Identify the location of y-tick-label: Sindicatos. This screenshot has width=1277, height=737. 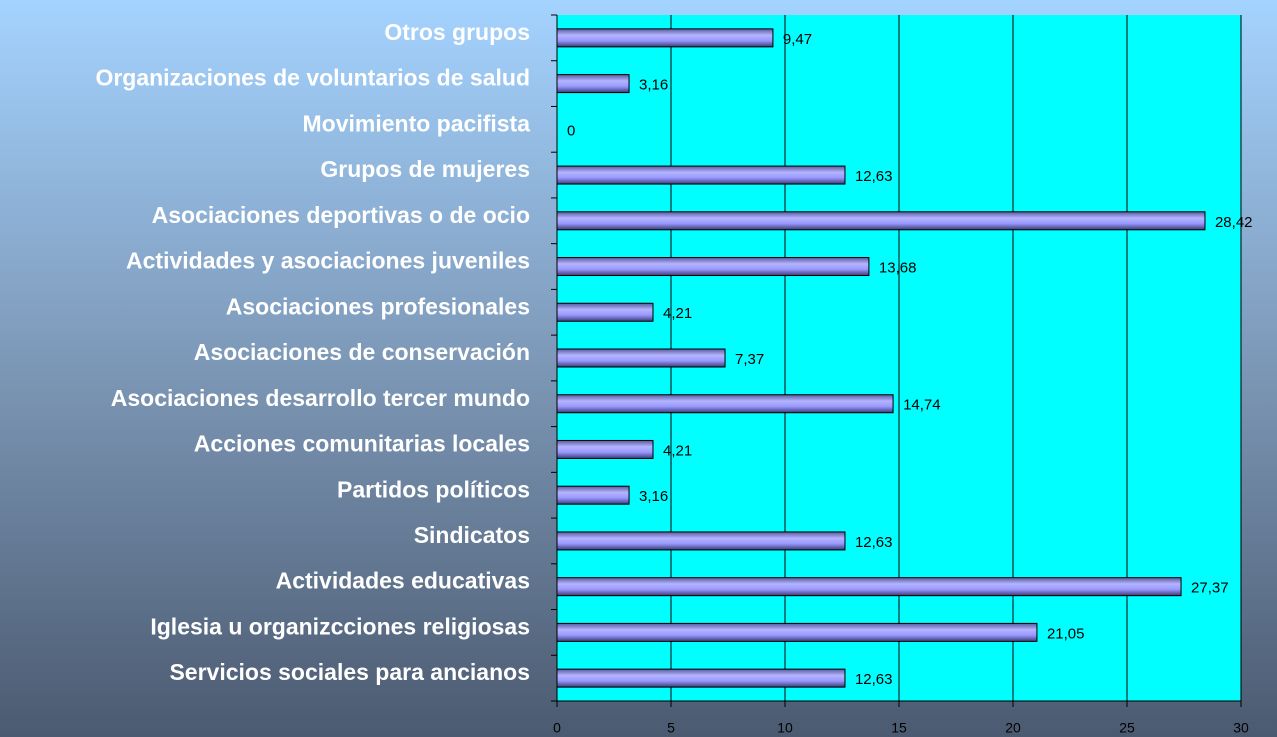
(472, 535).